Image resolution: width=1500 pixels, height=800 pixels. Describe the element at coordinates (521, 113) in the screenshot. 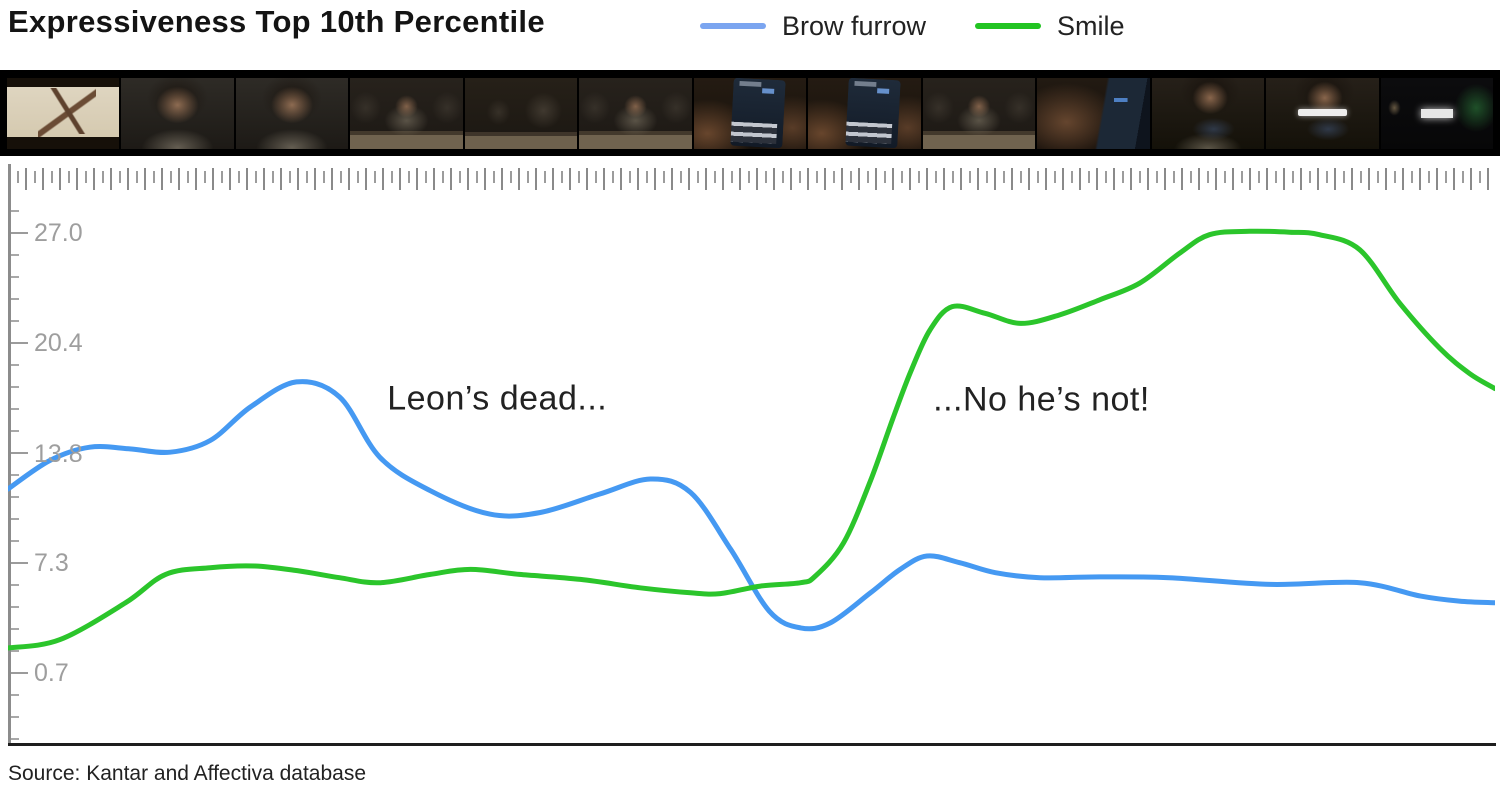

I see `filmstrip-frame-desk-wide` at that location.